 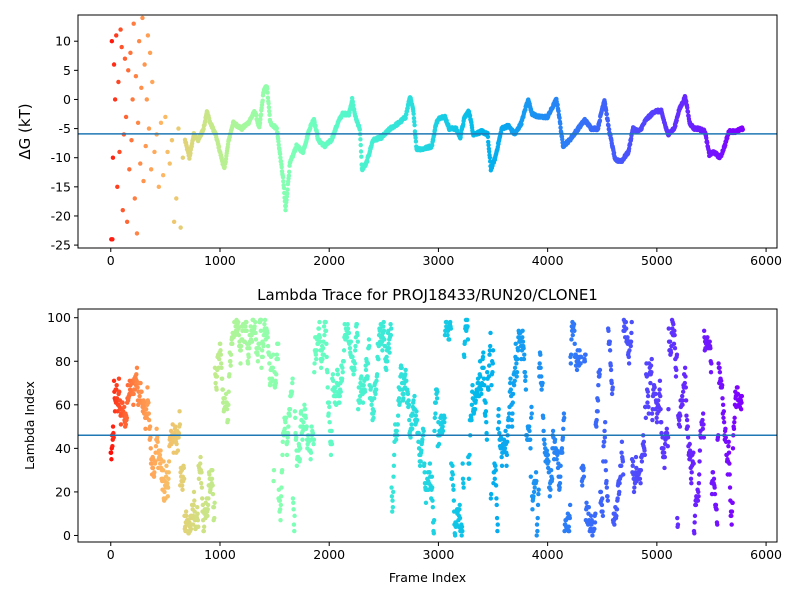 What do you see at coordinates (444, 552) in the screenshot?
I see `lambda-x-ticks: 0 1000 2000 3000 4000 5000 6000` at bounding box center [444, 552].